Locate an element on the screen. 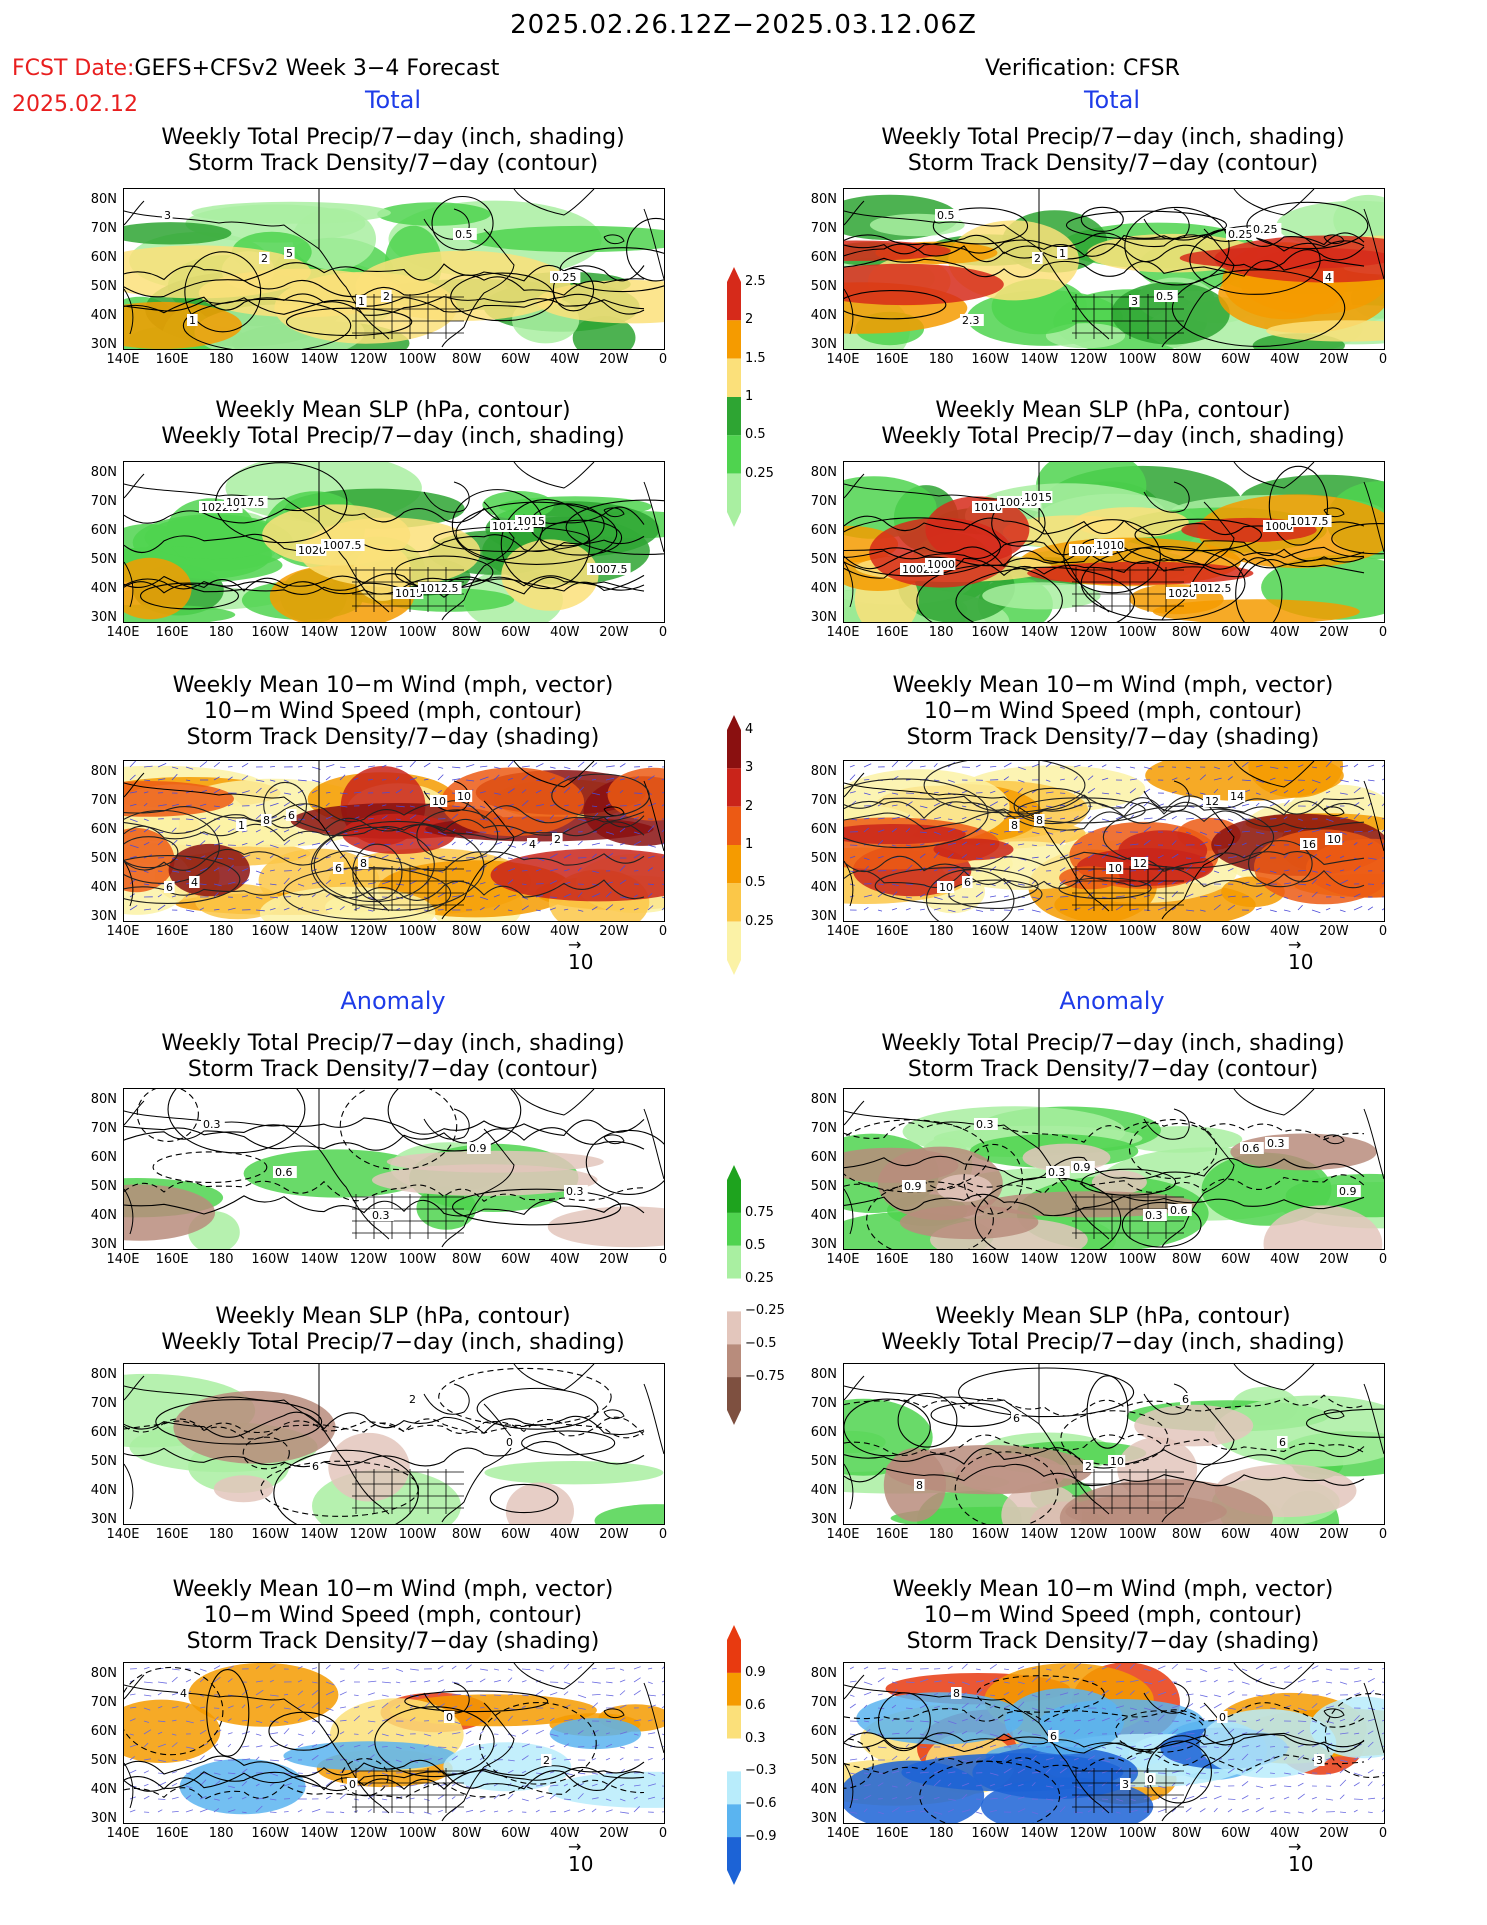 The image size is (1487, 1925). verification-total-precip-storm-map: 0.5 2 3 0.25 4 2.3 1 0.5 0.25 is located at coordinates (1114, 269).